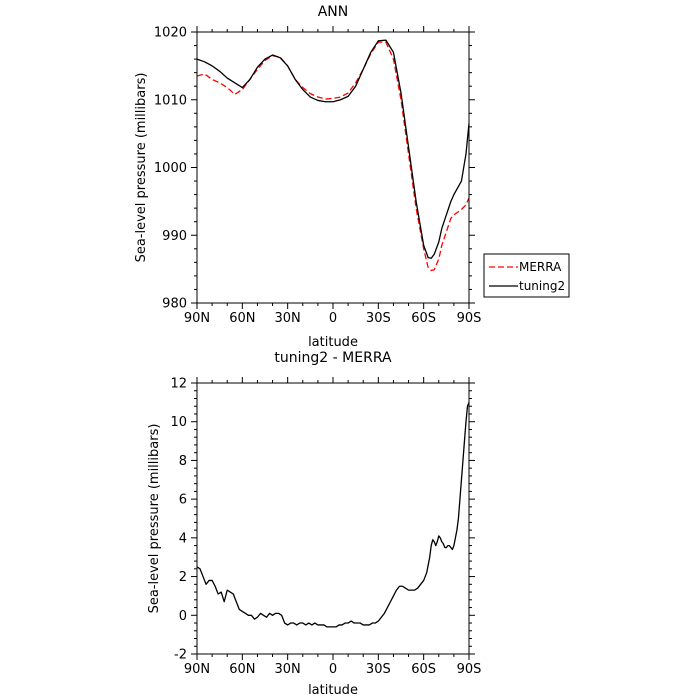 Image resolution: width=700 pixels, height=700 pixels. Describe the element at coordinates (333, 342) in the screenshot. I see `panel-top-x-axis-title: latitude` at that location.